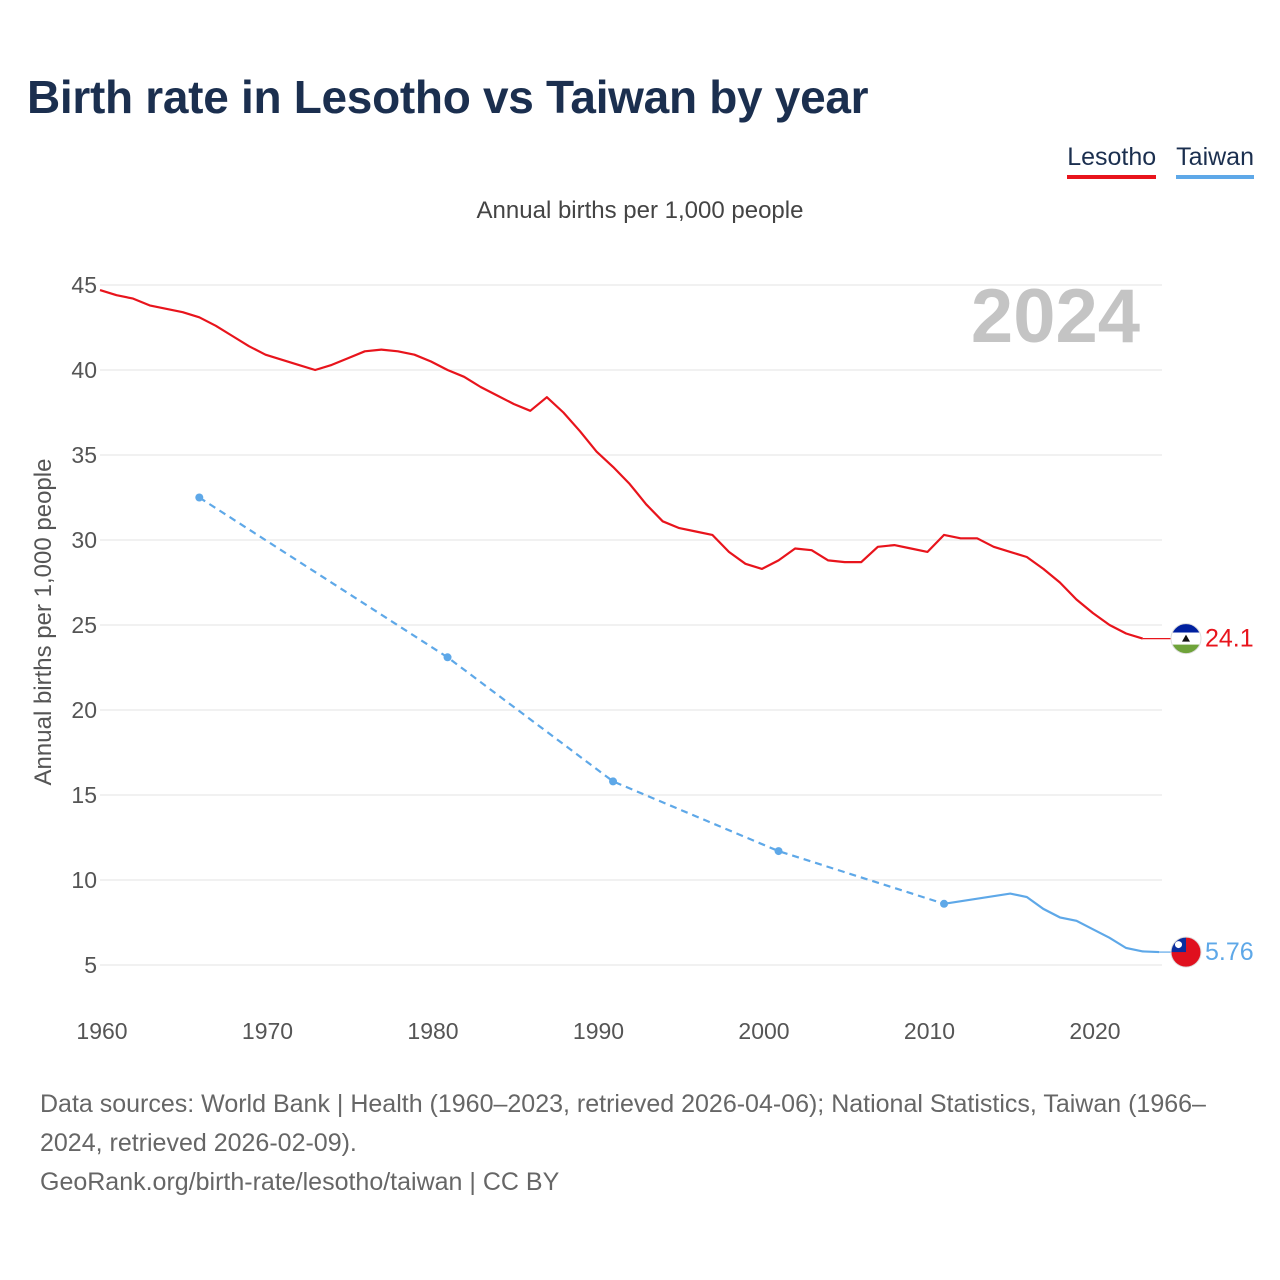 The image size is (1280, 1280). Describe the element at coordinates (1051, 923) in the screenshot. I see `series-line-taiwan` at that location.